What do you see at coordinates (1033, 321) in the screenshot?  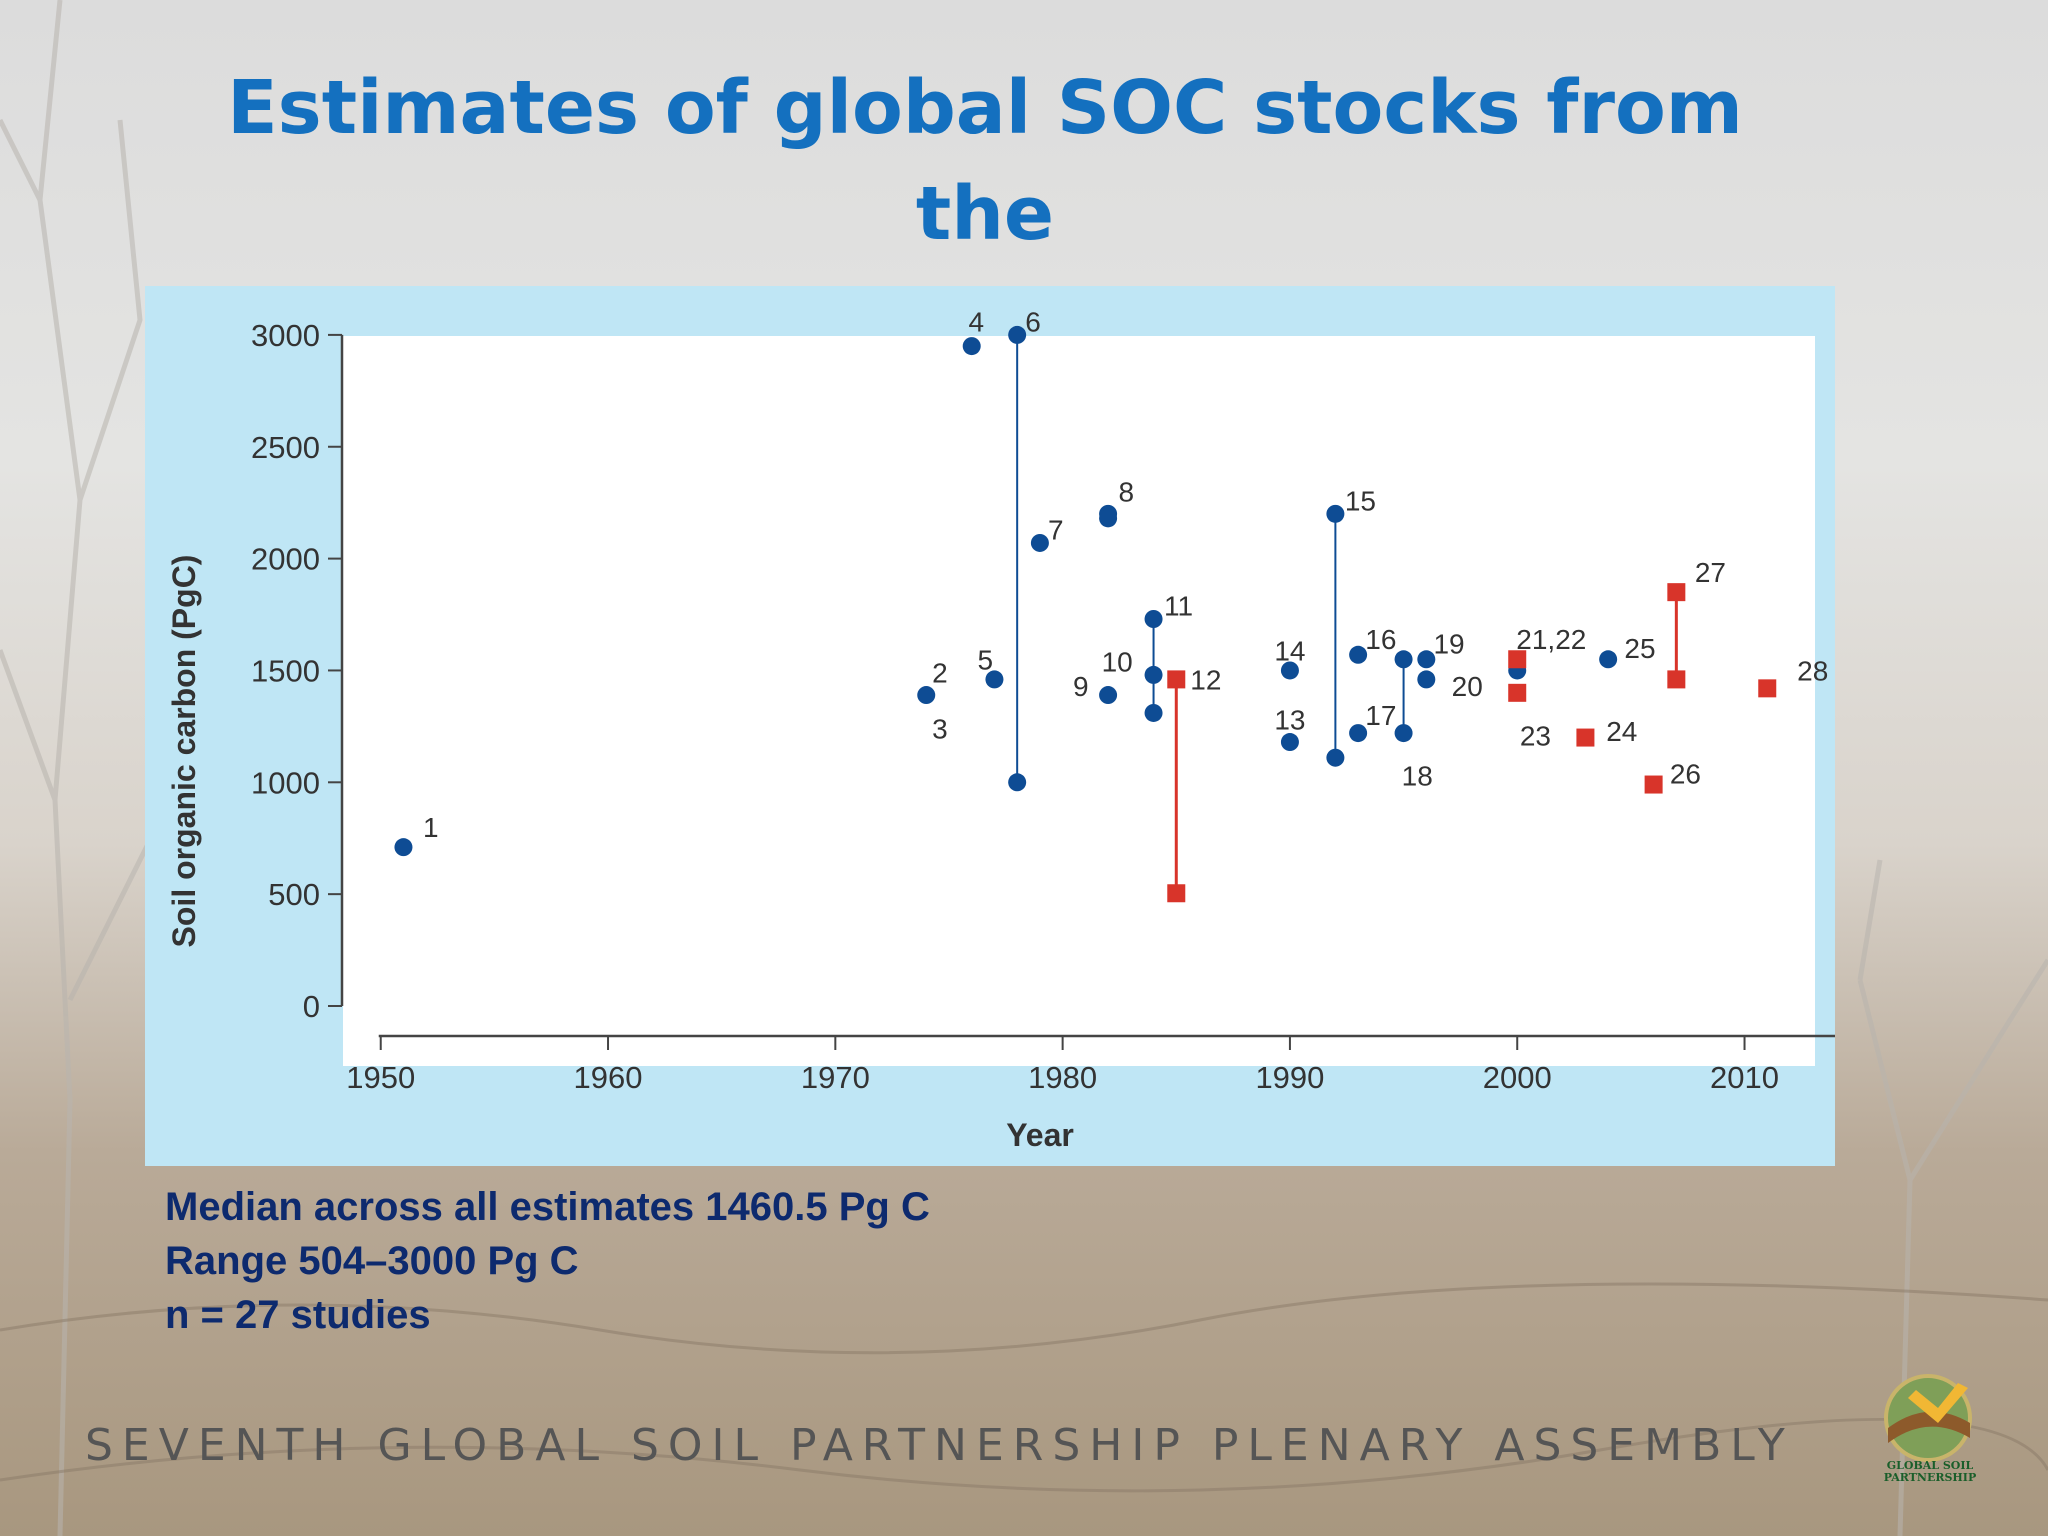 I see `point-label-6: 6` at bounding box center [1033, 321].